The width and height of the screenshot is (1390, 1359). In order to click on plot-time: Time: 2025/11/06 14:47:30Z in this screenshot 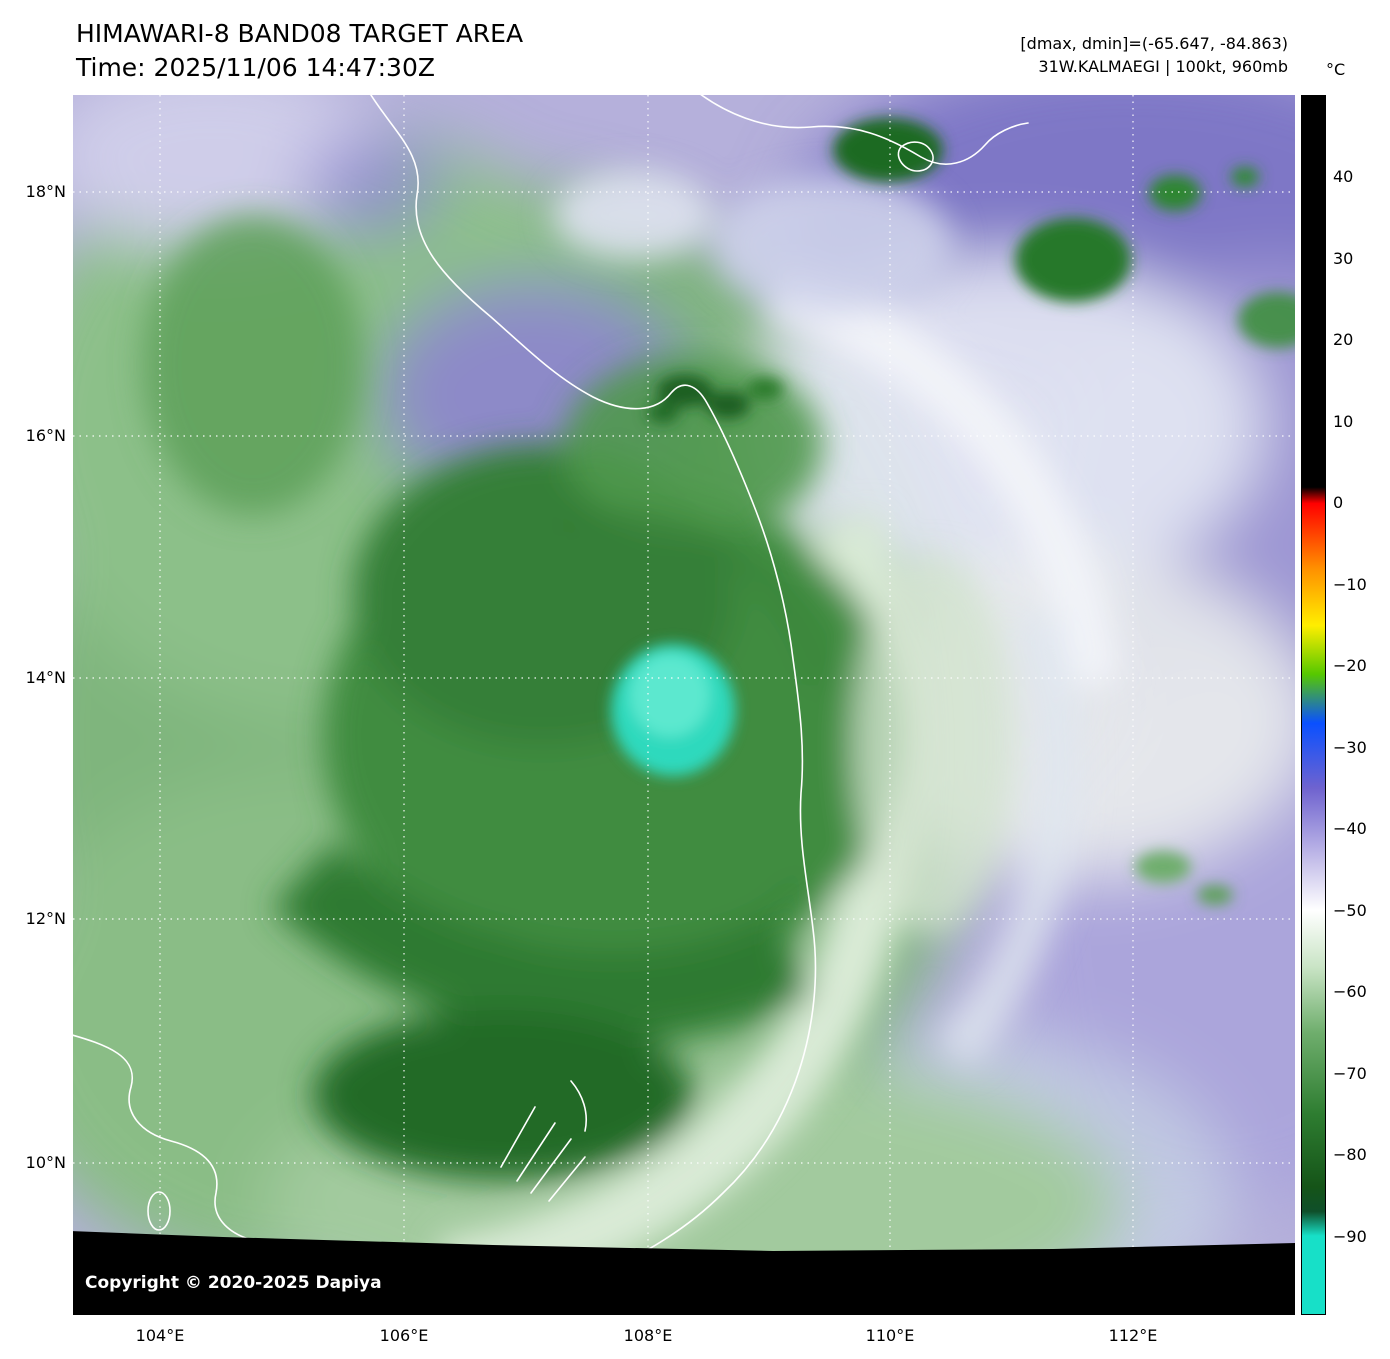, I will do `click(255, 67)`.